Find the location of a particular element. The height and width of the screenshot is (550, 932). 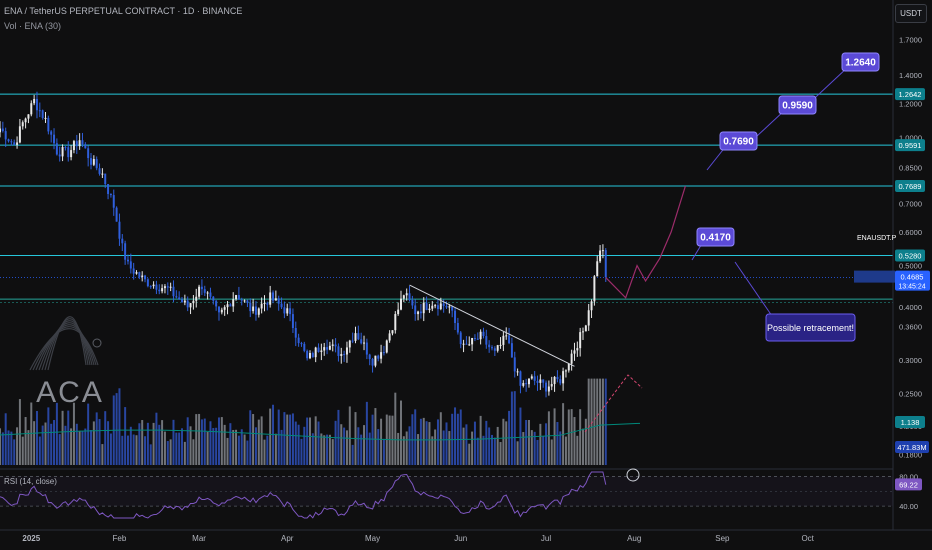

countdown-label: 13:45:24 is located at coordinates (911, 287).